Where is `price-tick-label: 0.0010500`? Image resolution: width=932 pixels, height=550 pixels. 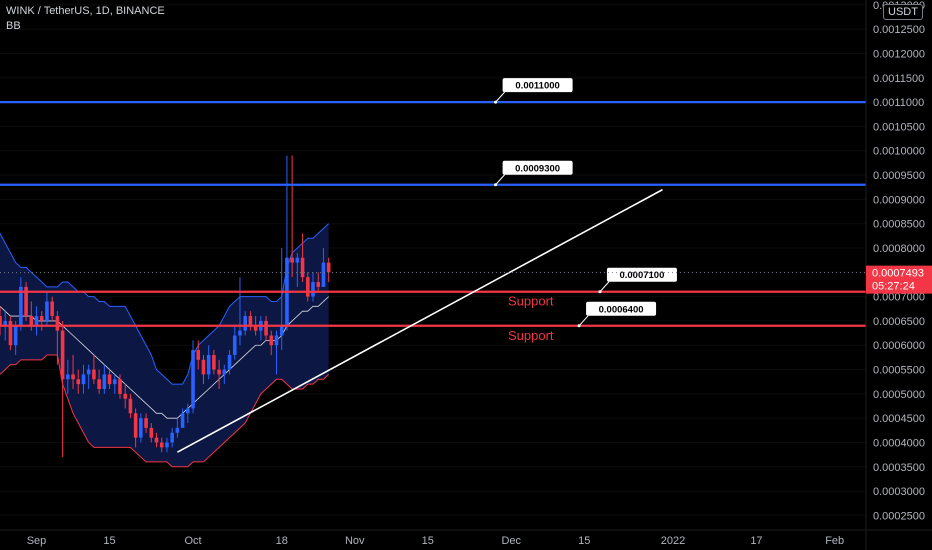 price-tick-label: 0.0010500 is located at coordinates (899, 127).